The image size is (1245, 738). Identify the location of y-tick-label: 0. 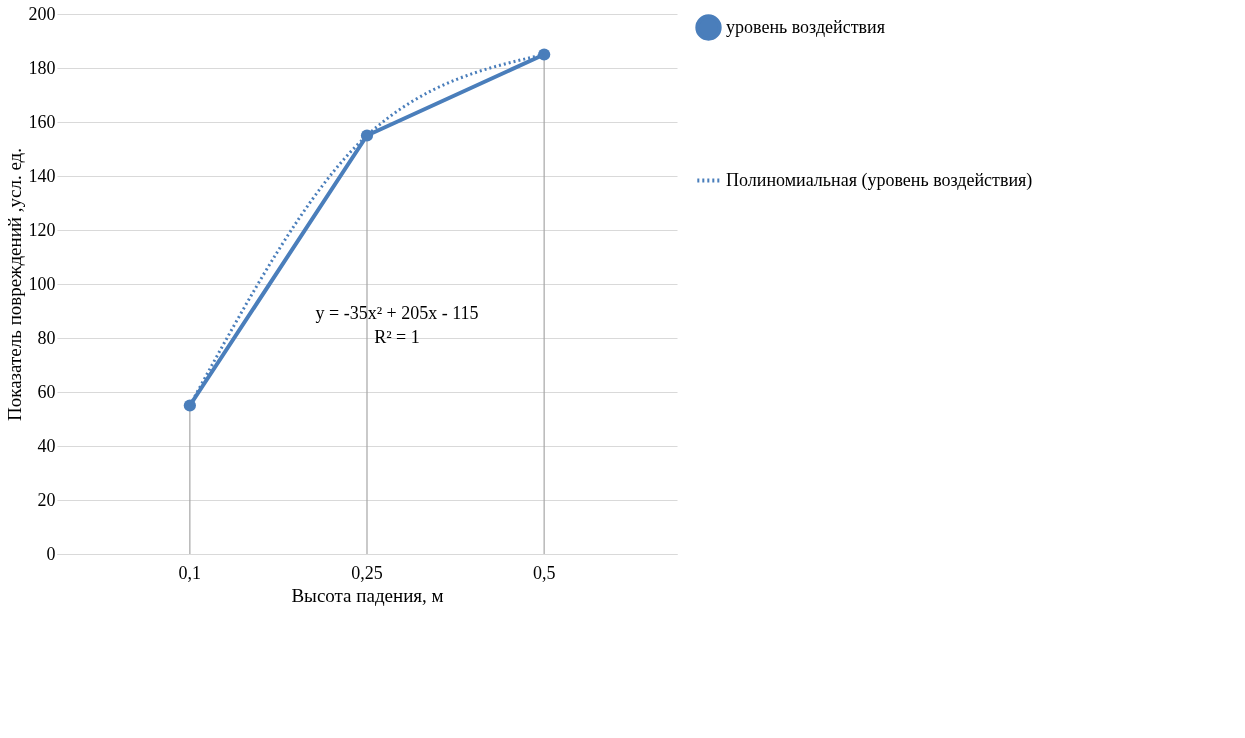
(51, 553).